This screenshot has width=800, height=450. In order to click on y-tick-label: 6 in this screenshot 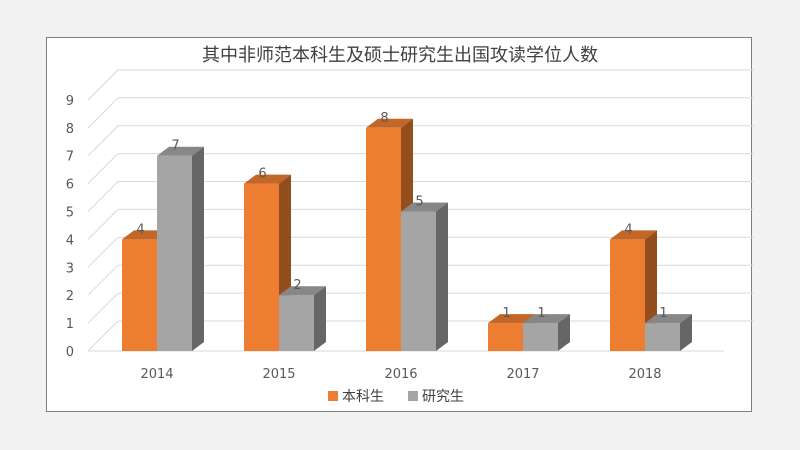, I will do `click(70, 185)`.